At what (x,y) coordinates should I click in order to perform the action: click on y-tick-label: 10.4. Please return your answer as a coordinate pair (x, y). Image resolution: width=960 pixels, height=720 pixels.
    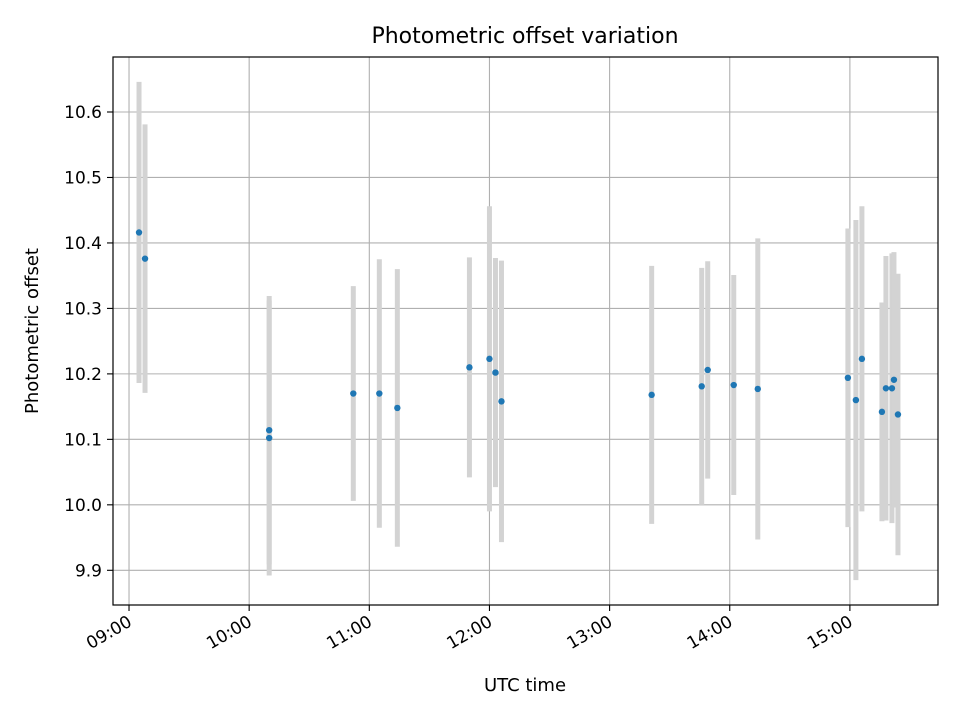
    Looking at the image, I should click on (83, 244).